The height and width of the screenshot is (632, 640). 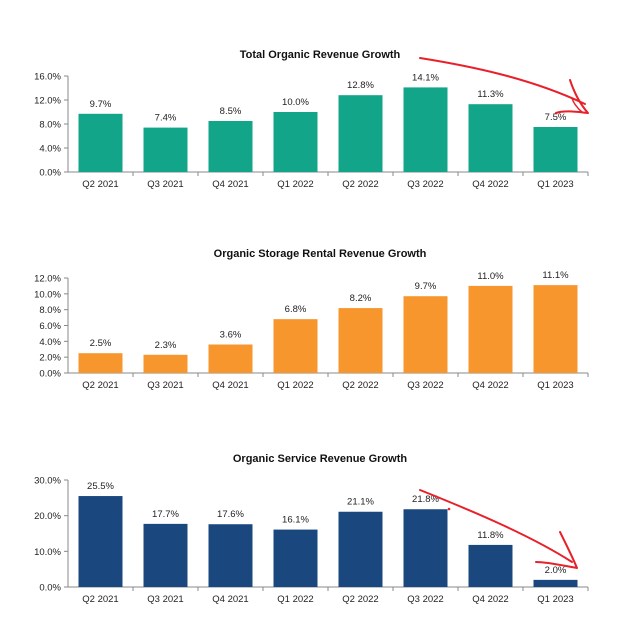 What do you see at coordinates (296, 309) in the screenshot?
I see `data-label: 6.8%` at bounding box center [296, 309].